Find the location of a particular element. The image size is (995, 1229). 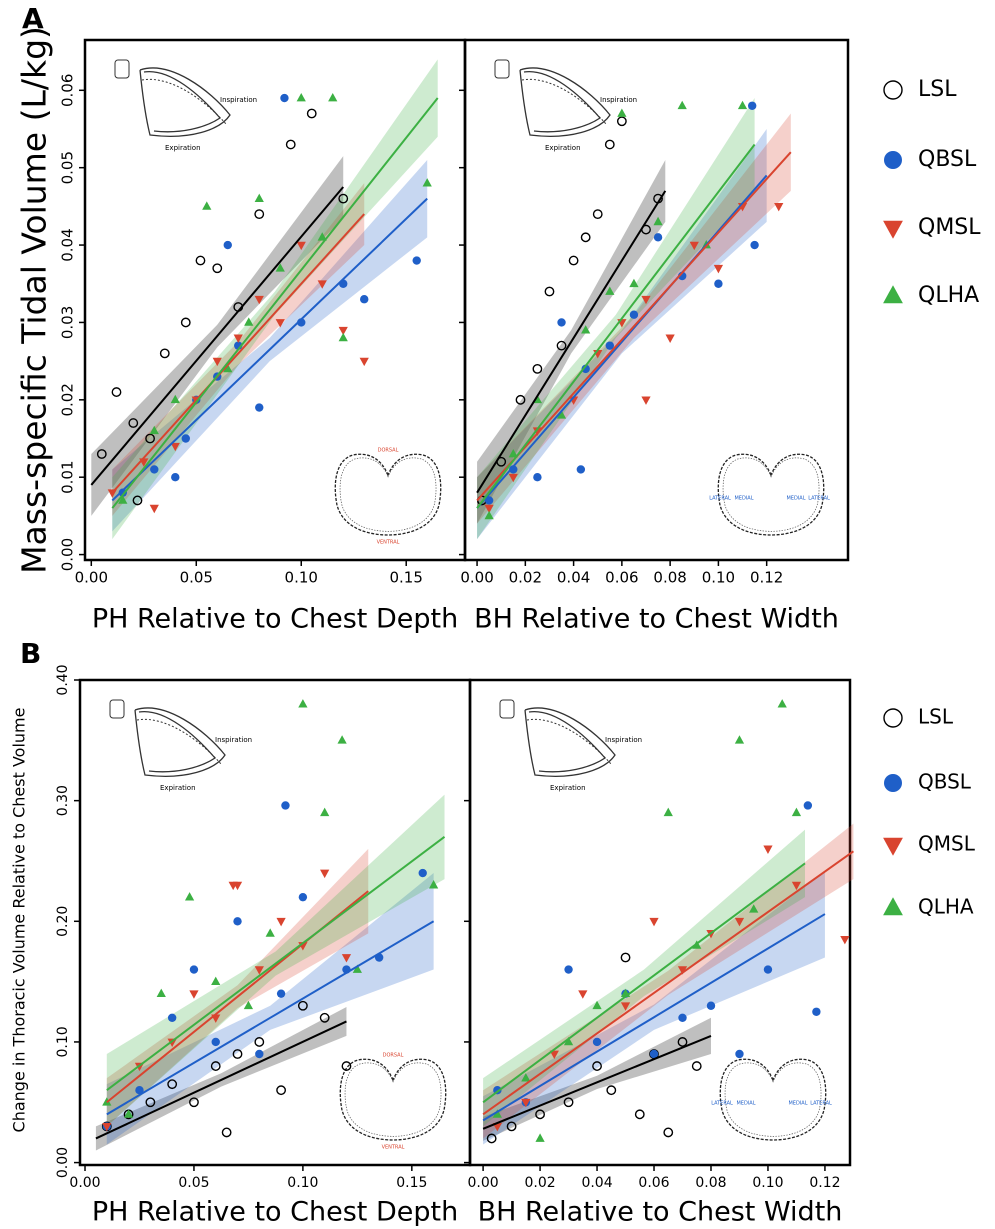

y-tick-label: 0.20 is located at coordinates (63, 921).